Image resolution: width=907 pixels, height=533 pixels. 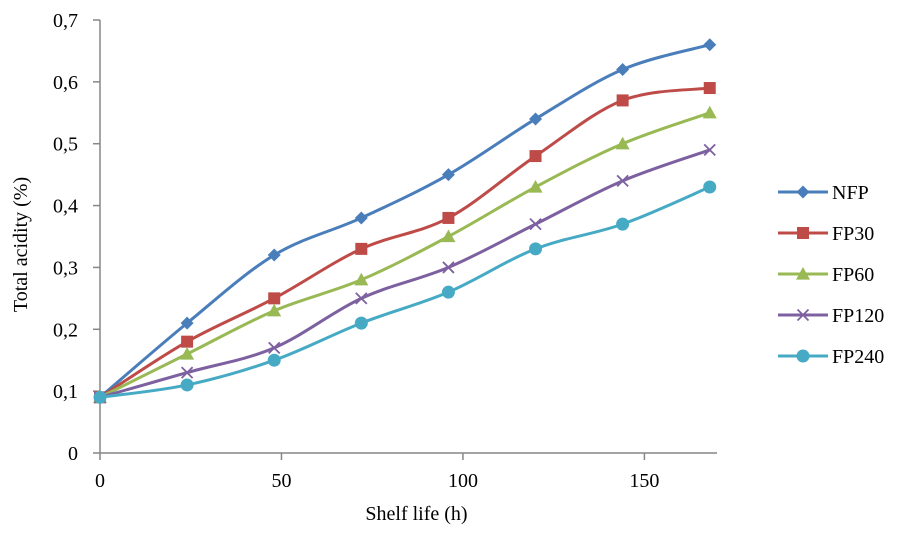 I want to click on legend: NFP FP30 FP60 FP120 FP240, so click(x=831, y=275).